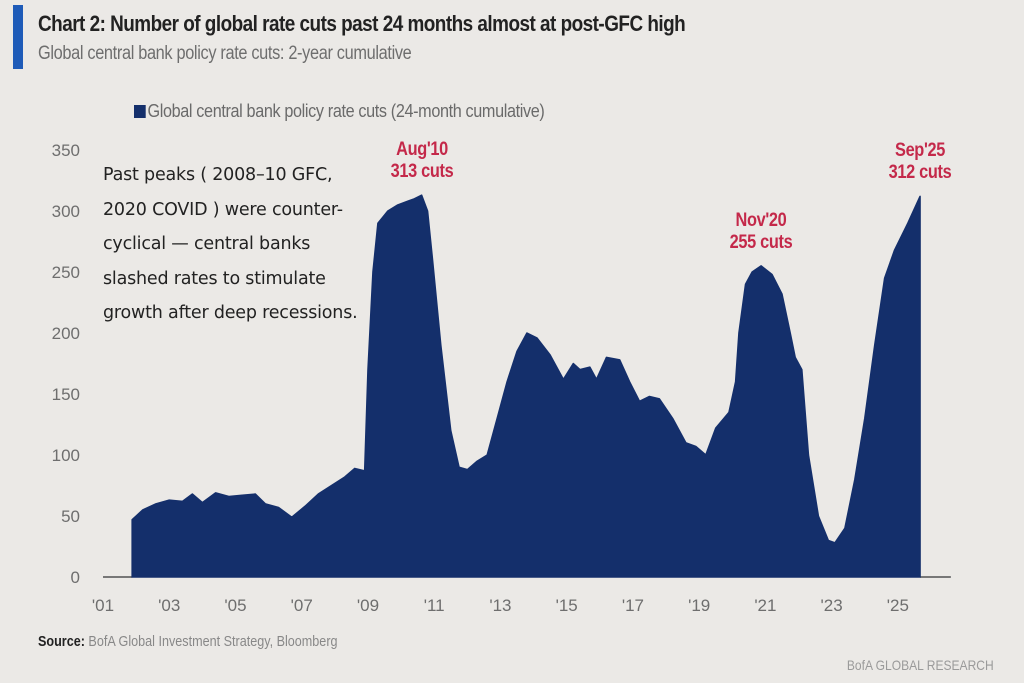  Describe the element at coordinates (434, 605) in the screenshot. I see `x-tick-label: '11` at that location.